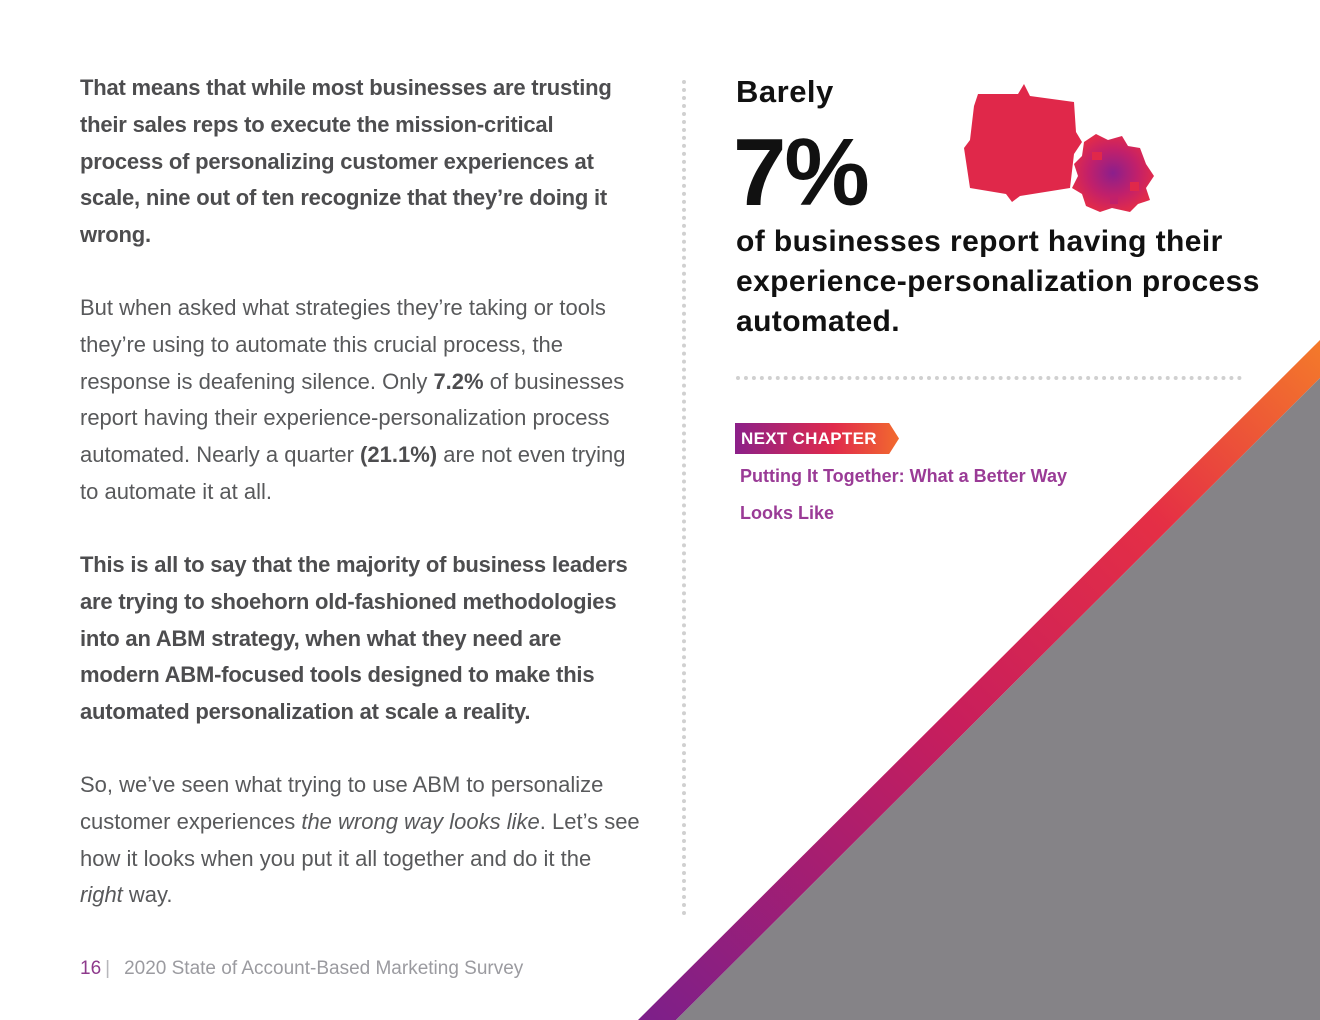 This screenshot has width=1320, height=1020. Describe the element at coordinates (801, 172) in the screenshot. I see `stat-value: 7%` at that location.